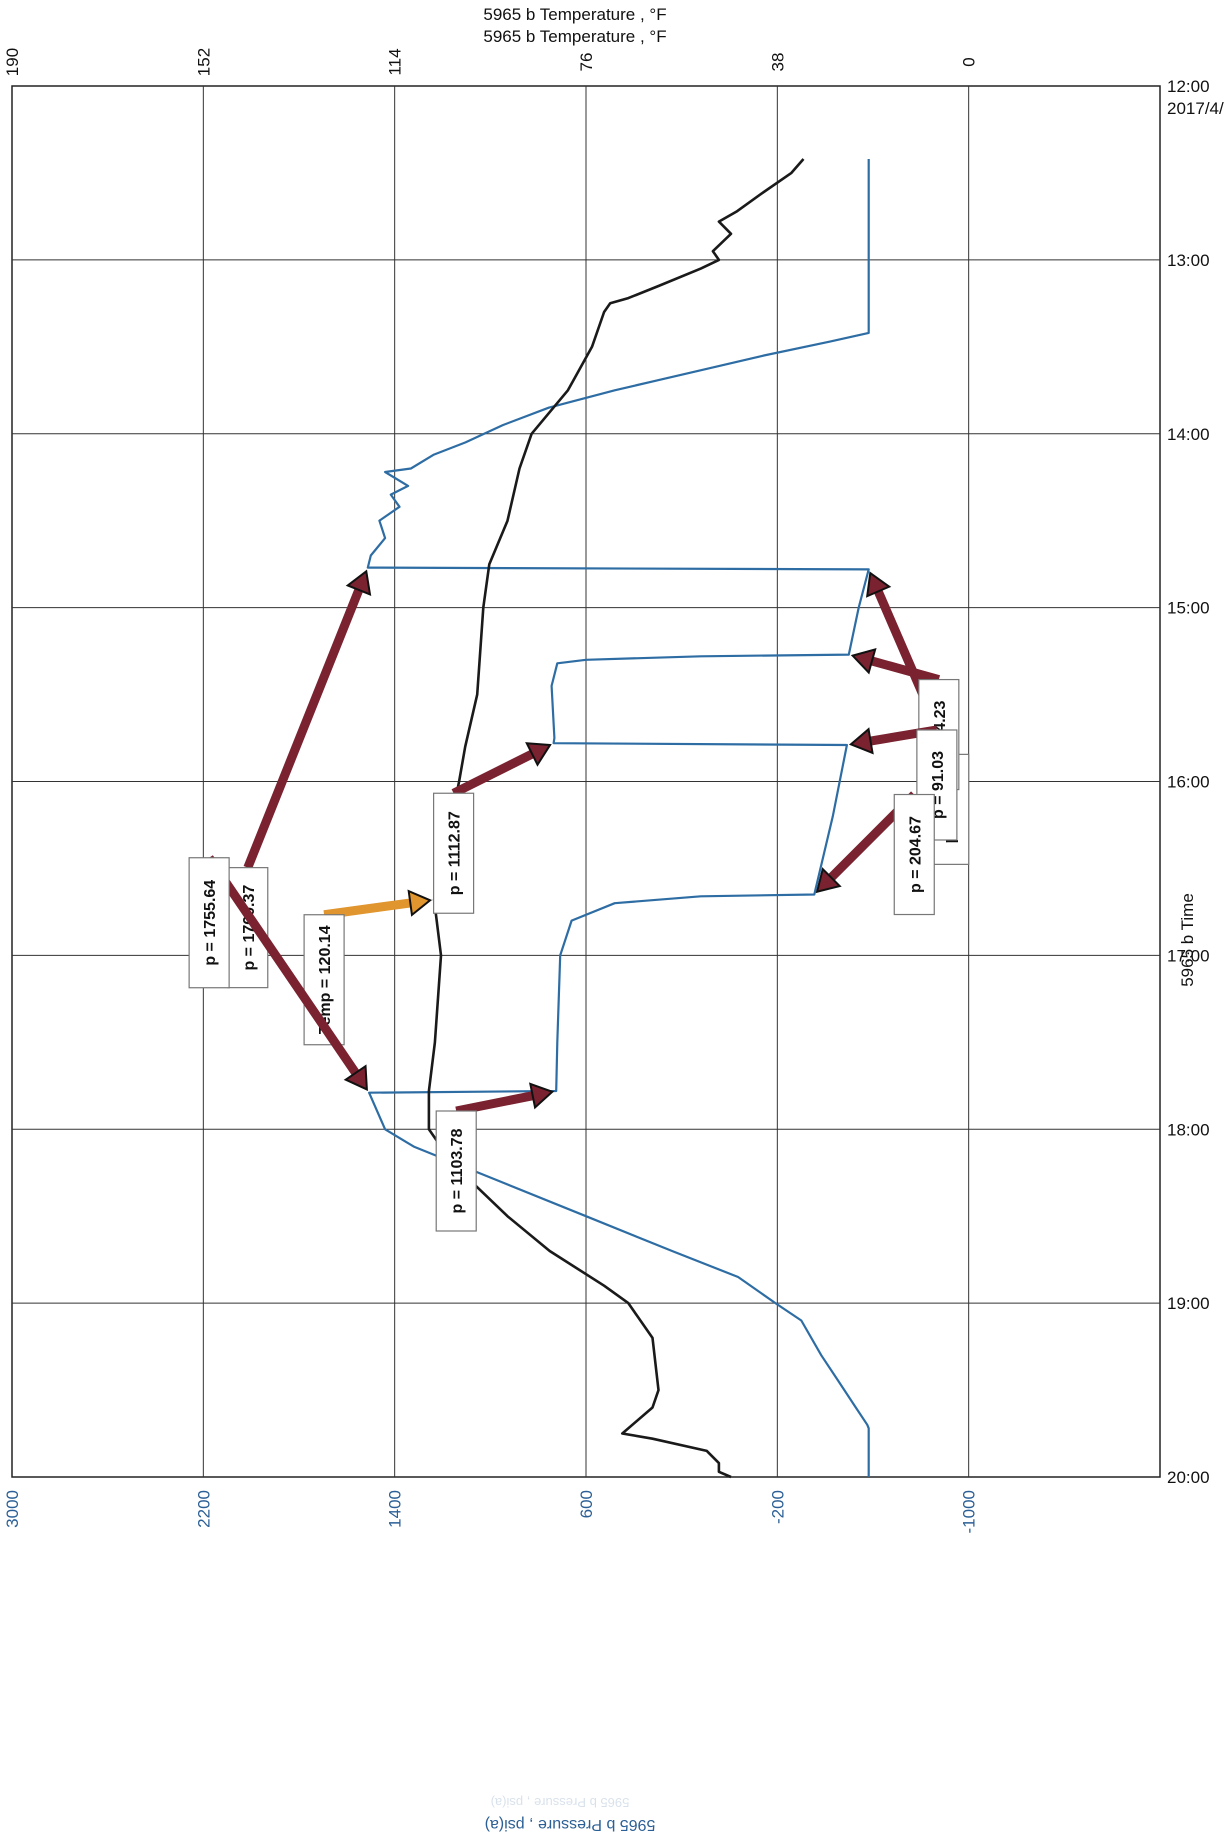  Describe the element at coordinates (1187, 940) in the screenshot. I see `time-axis-title: 5965 b Time` at that location.